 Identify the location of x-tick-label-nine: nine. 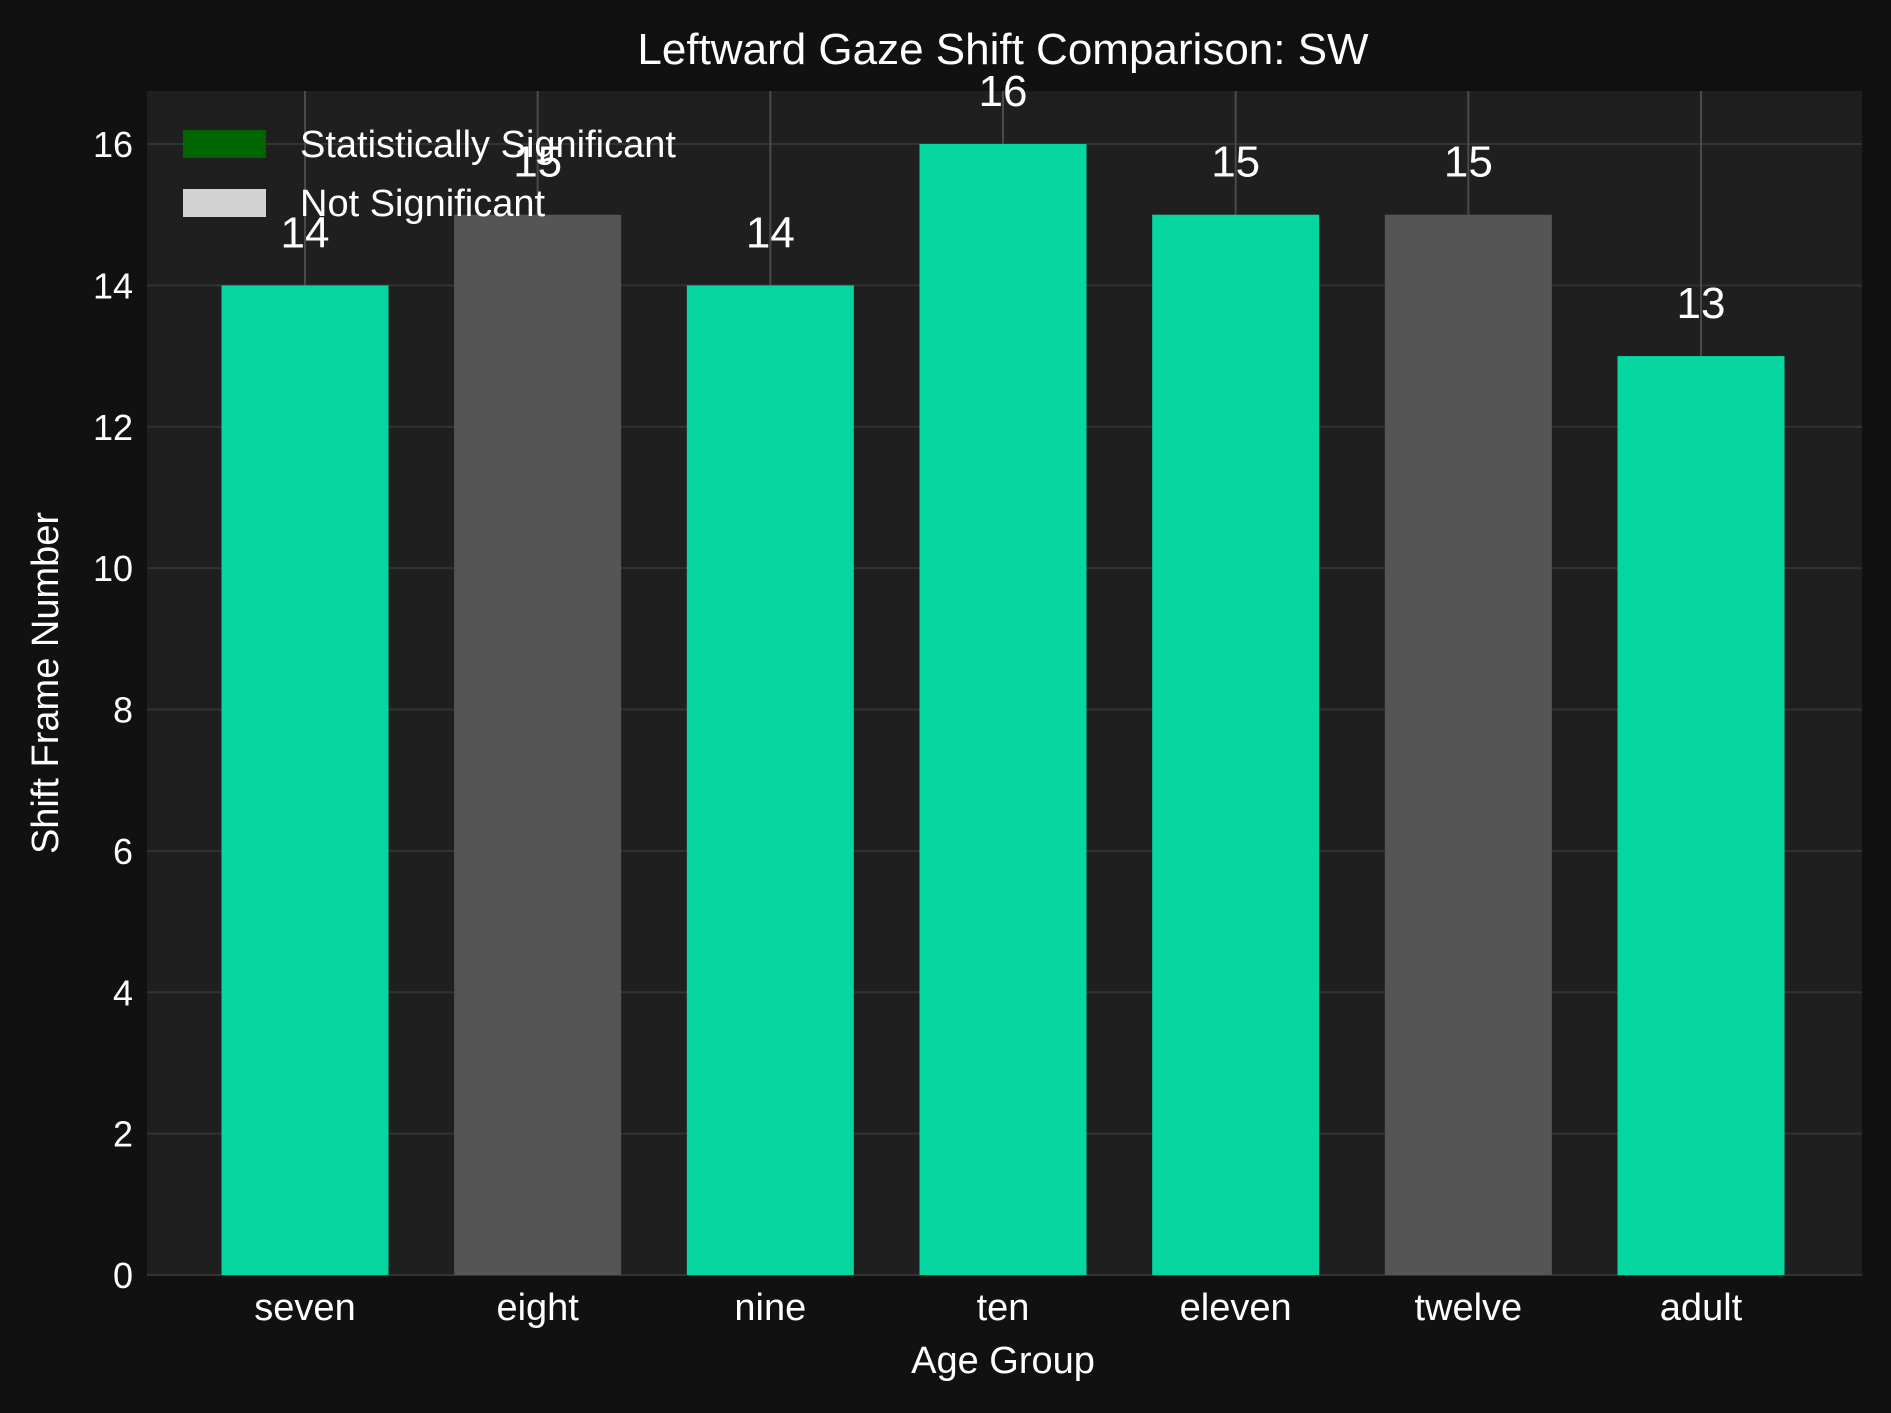
(770, 1308).